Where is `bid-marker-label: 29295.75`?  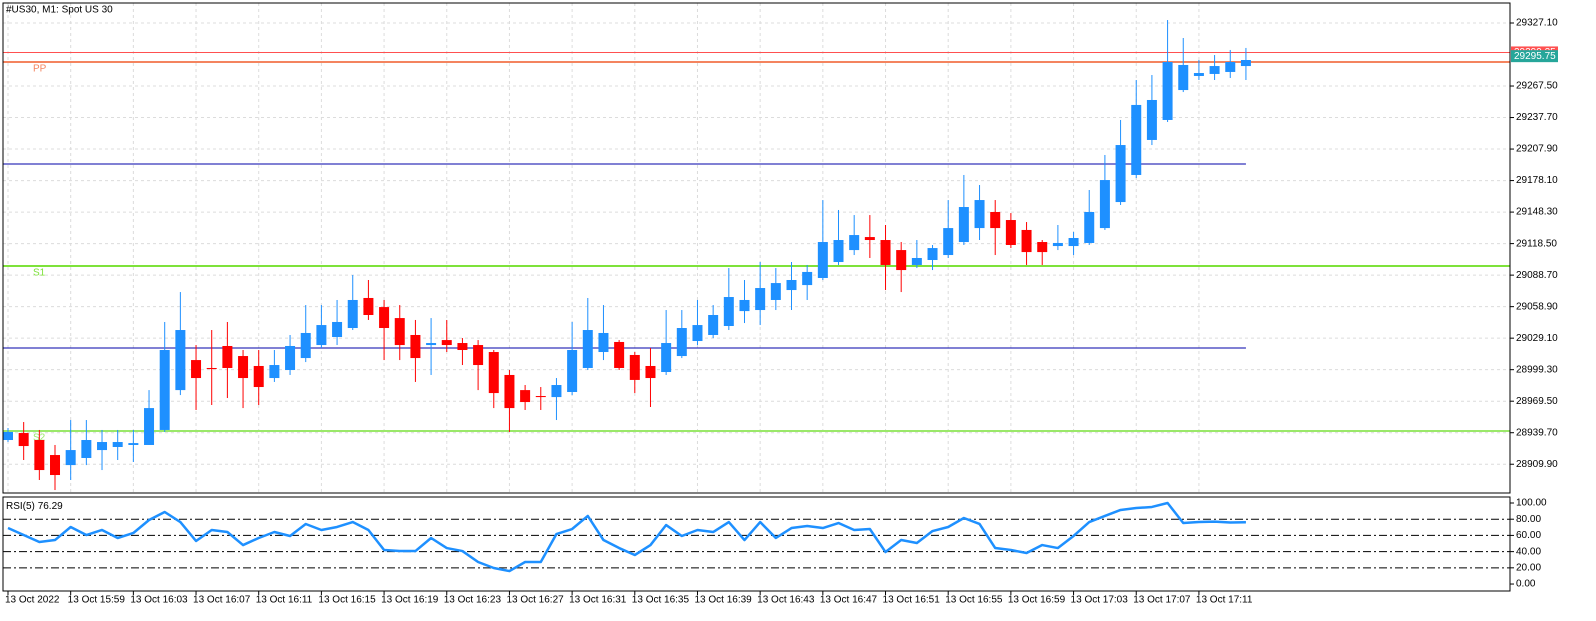
bid-marker-label: 29295.75 is located at coordinates (1535, 56).